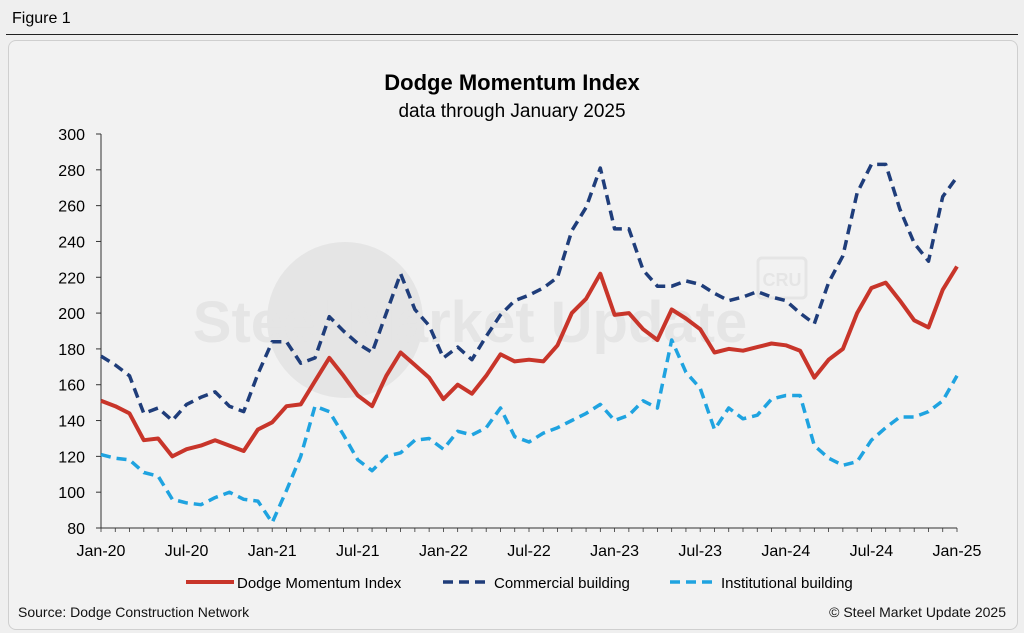 Image resolution: width=1024 pixels, height=633 pixels. Describe the element at coordinates (71, 457) in the screenshot. I see `y-tick-label: 120` at that location.